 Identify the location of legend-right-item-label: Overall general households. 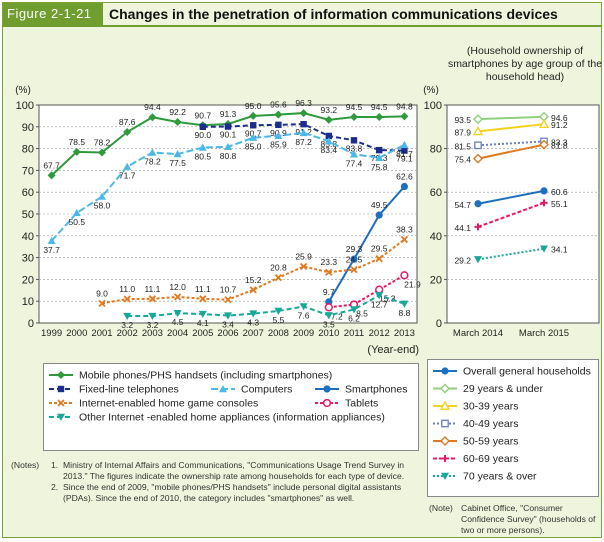
(527, 372).